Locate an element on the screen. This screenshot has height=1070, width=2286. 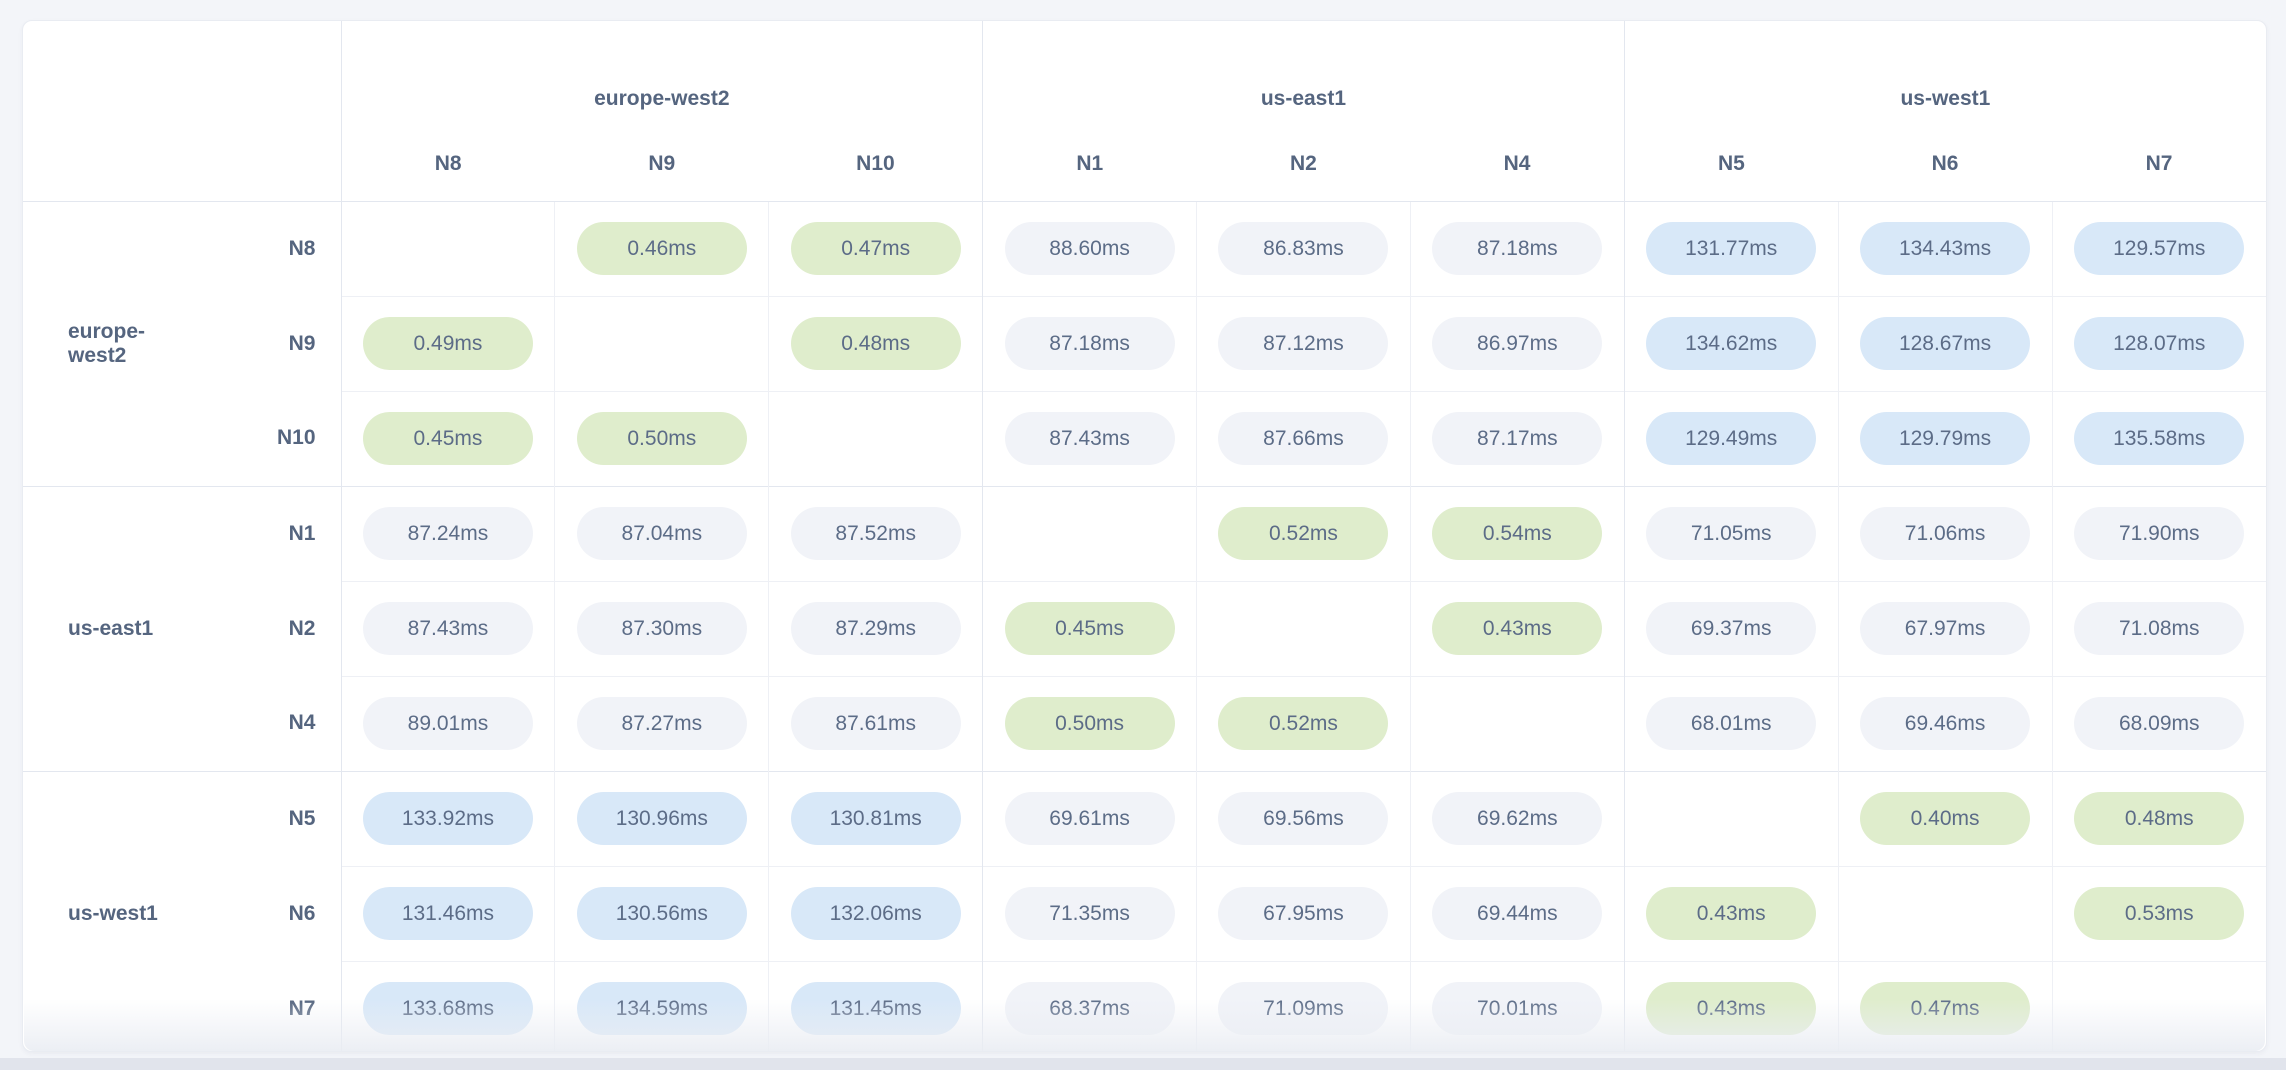
latency-cell-n2-n7: 71.08ms is located at coordinates (2158, 628).